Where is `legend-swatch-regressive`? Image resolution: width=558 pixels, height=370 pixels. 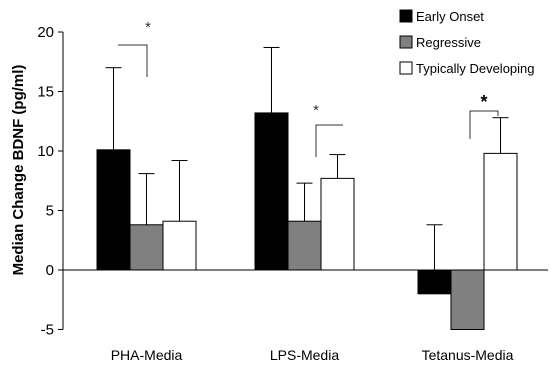 legend-swatch-regressive is located at coordinates (406, 42).